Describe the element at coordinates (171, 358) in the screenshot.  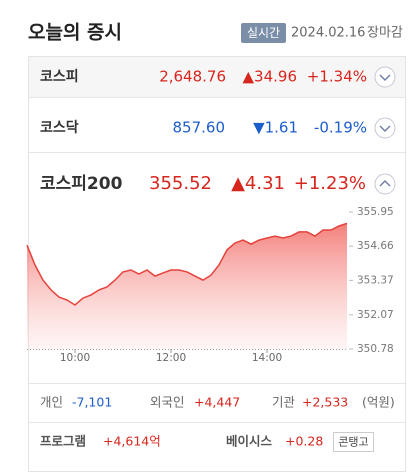
I see `x-tick-label: 12:00` at that location.